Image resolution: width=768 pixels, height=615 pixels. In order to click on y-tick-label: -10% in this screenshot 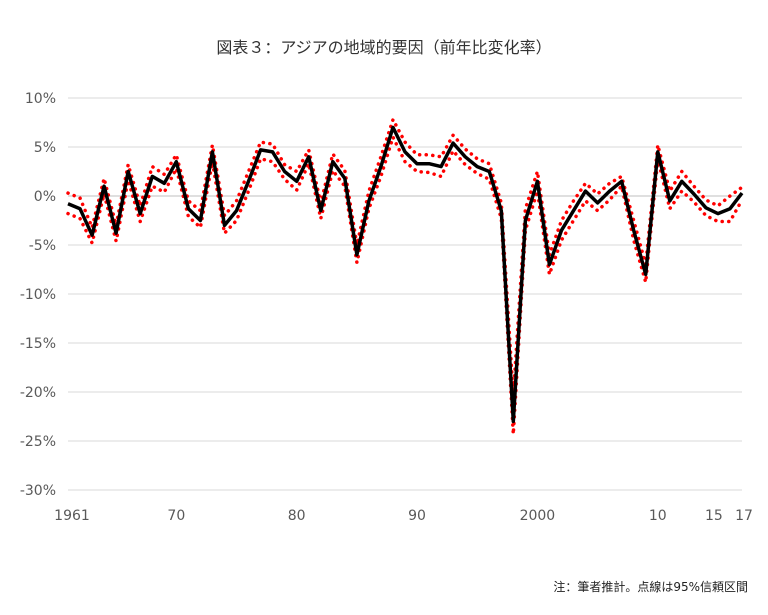, I will do `click(38, 295)`.